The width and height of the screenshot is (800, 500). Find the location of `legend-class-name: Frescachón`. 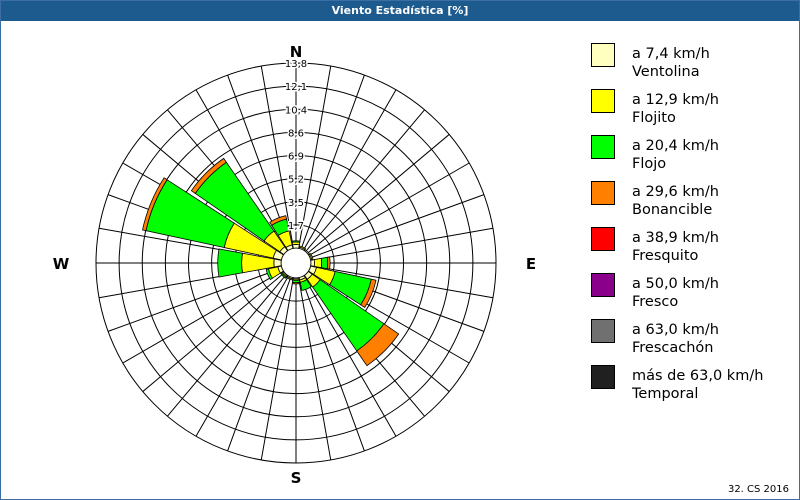

legend-class-name: Frescachón is located at coordinates (673, 348).